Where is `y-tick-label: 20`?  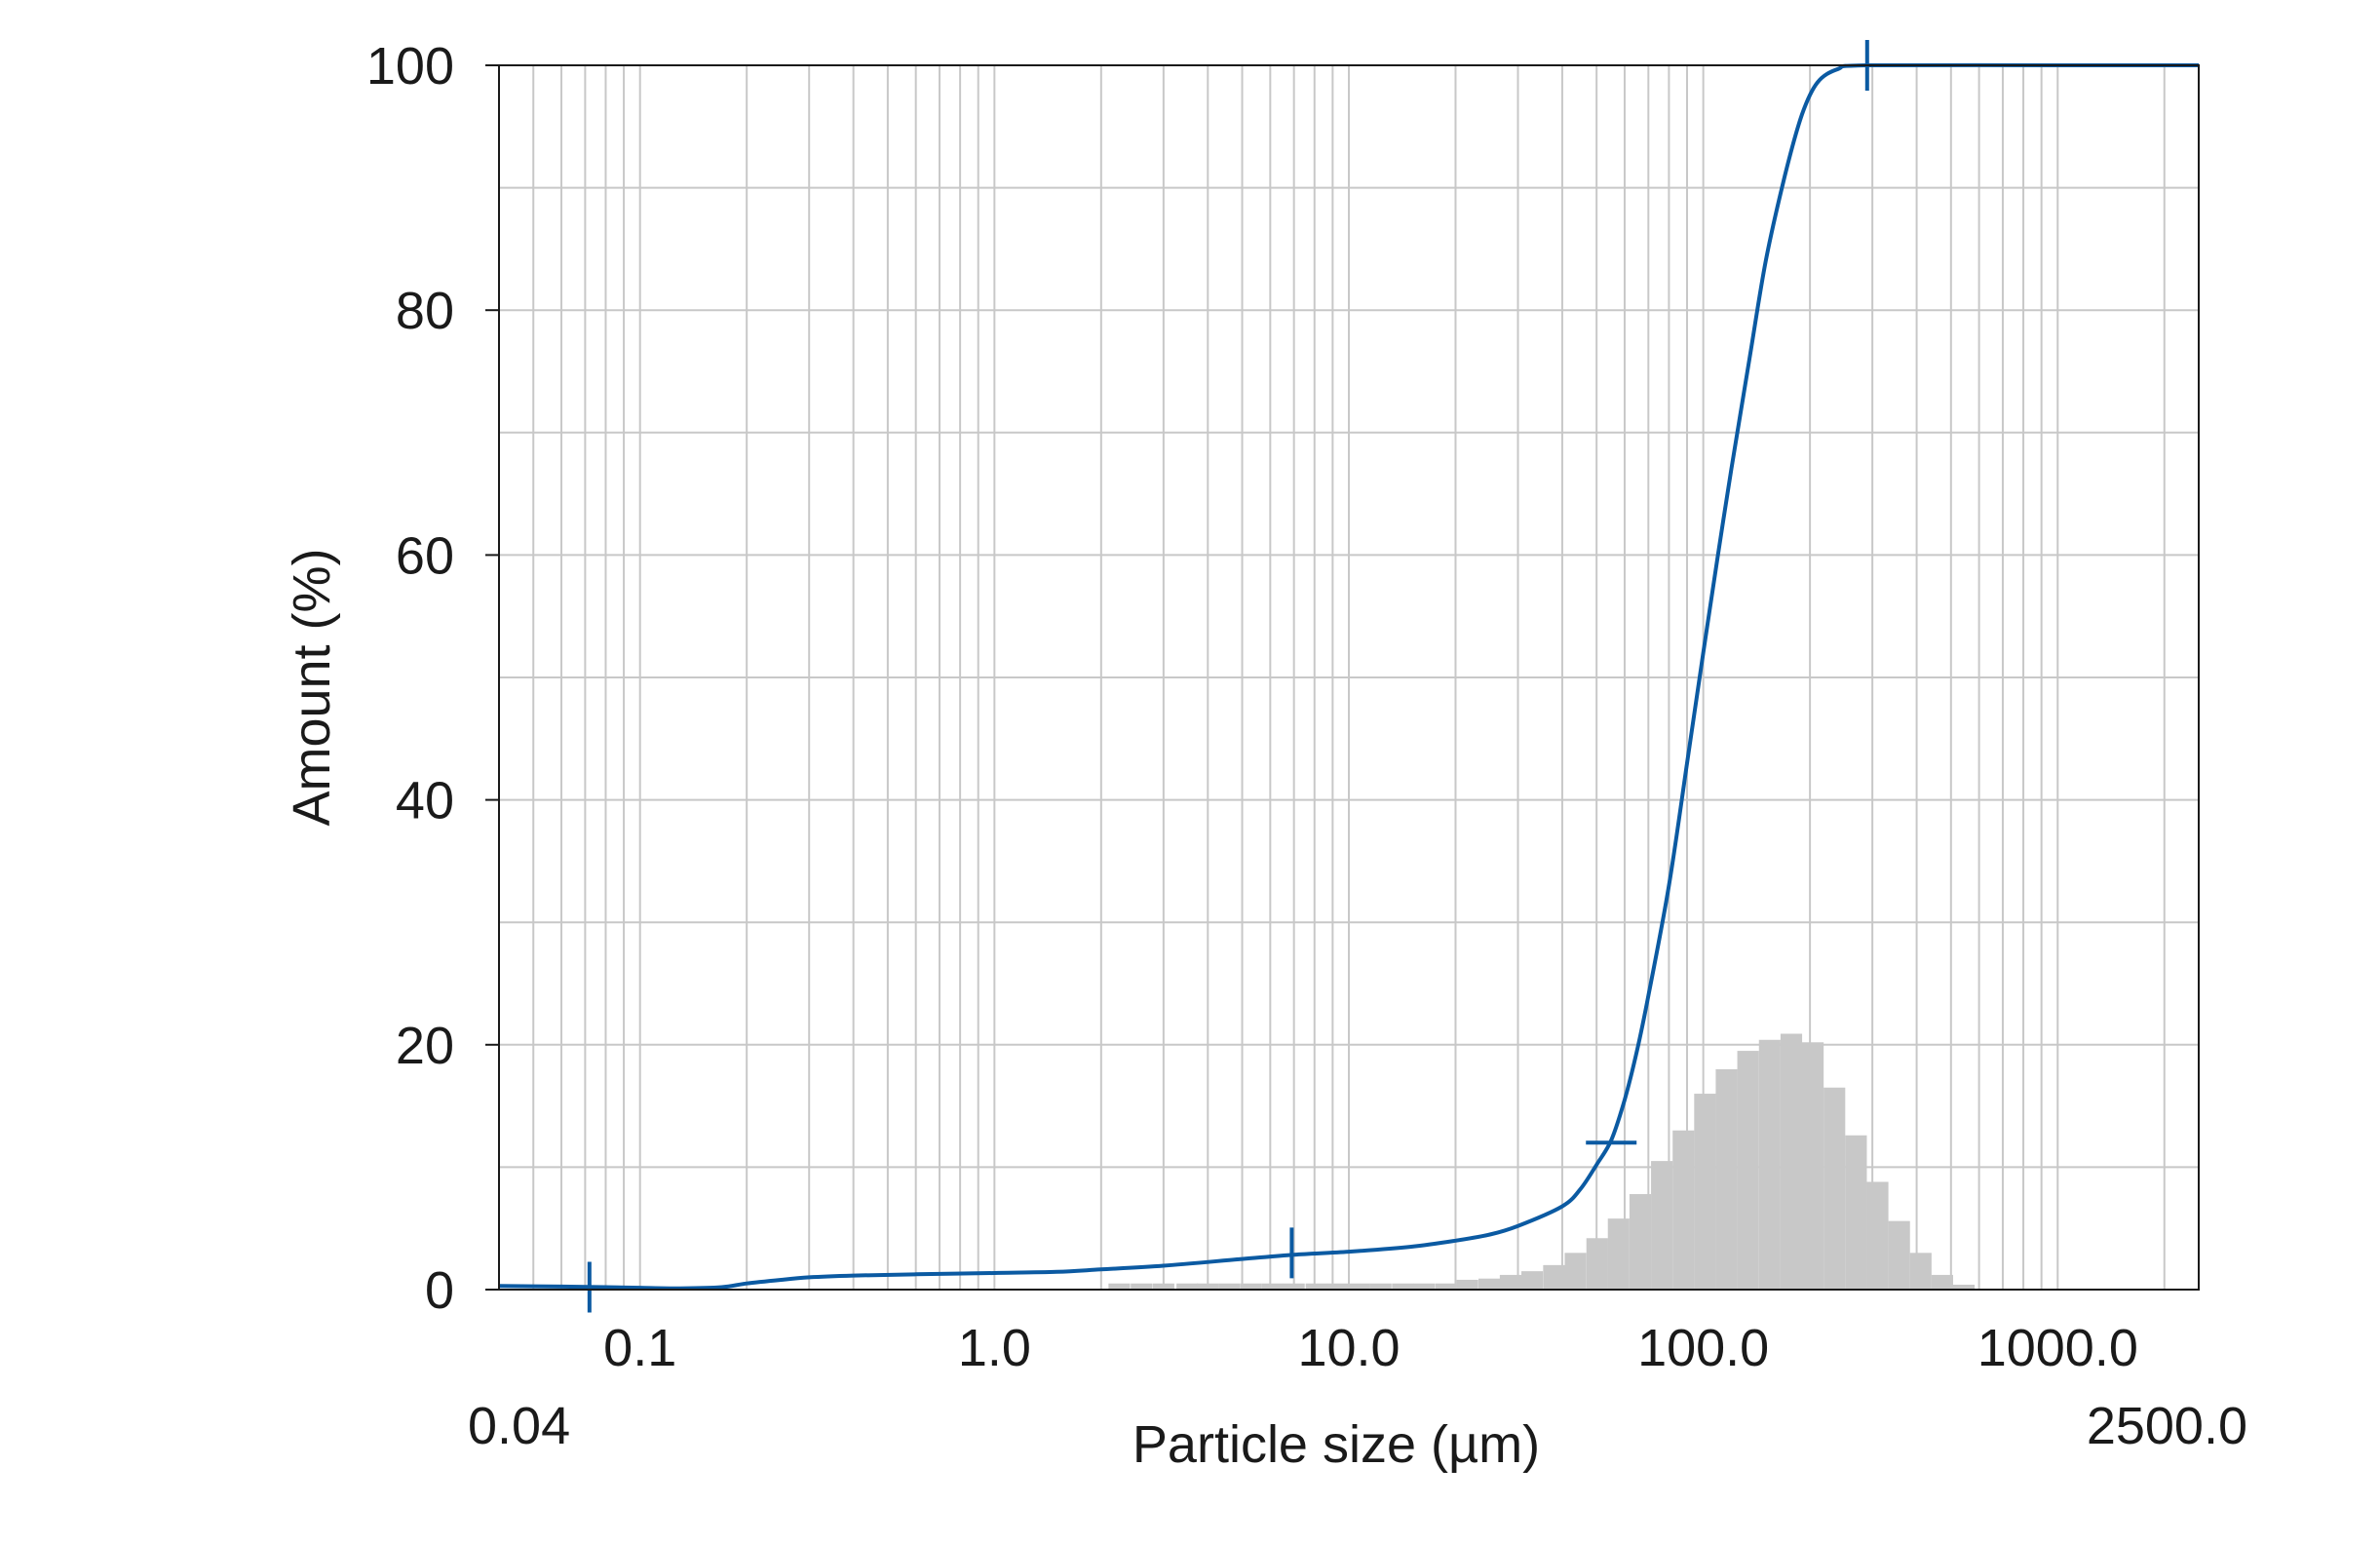 y-tick-label: 20 is located at coordinates (425, 1046).